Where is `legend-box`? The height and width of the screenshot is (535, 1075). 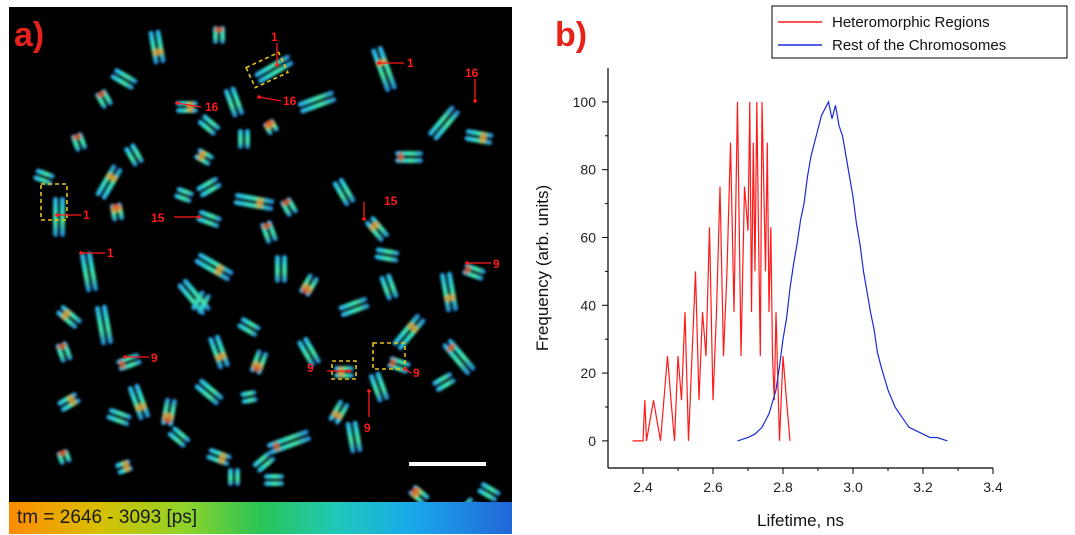
legend-box is located at coordinates (919, 32).